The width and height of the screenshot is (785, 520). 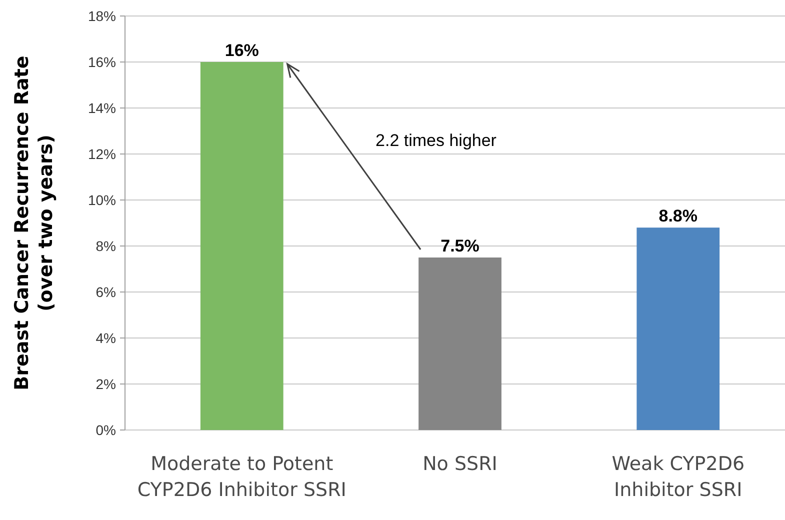 What do you see at coordinates (678, 477) in the screenshot?
I see `x-tick-label: Weak CYP2D6 Inhibitor SSRI` at bounding box center [678, 477].